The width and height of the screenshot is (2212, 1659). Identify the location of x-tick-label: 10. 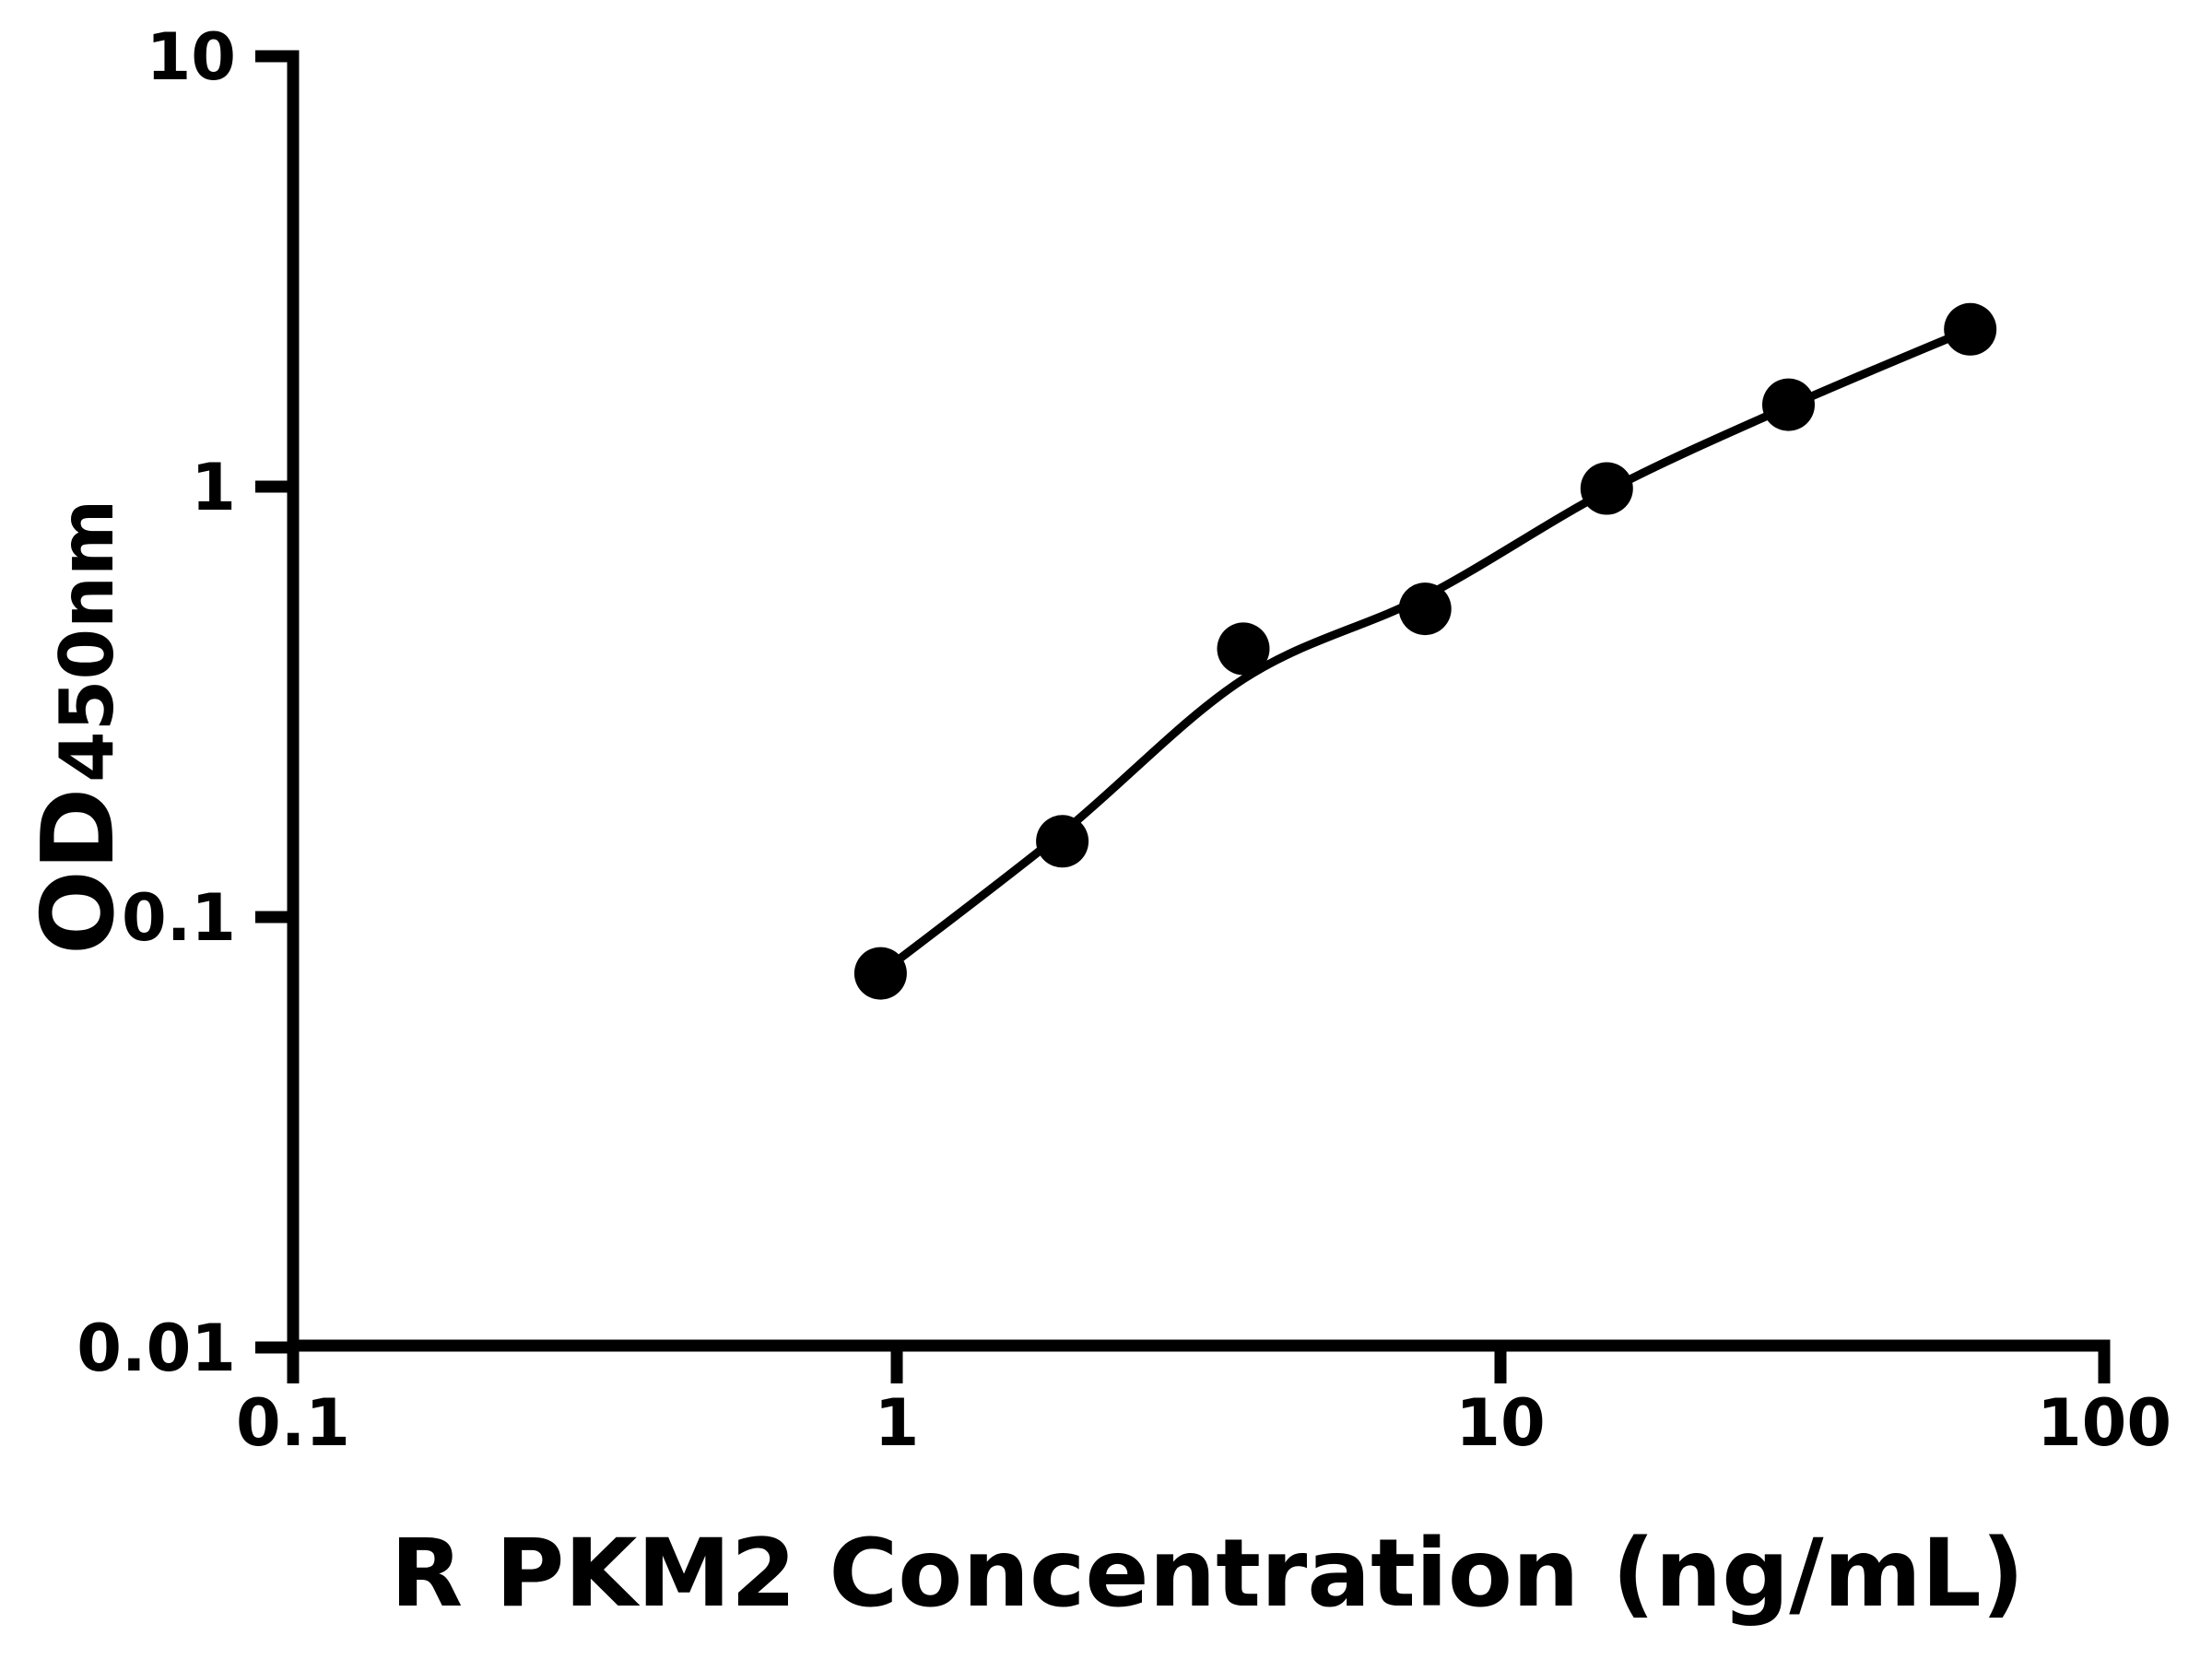
(1500, 1423).